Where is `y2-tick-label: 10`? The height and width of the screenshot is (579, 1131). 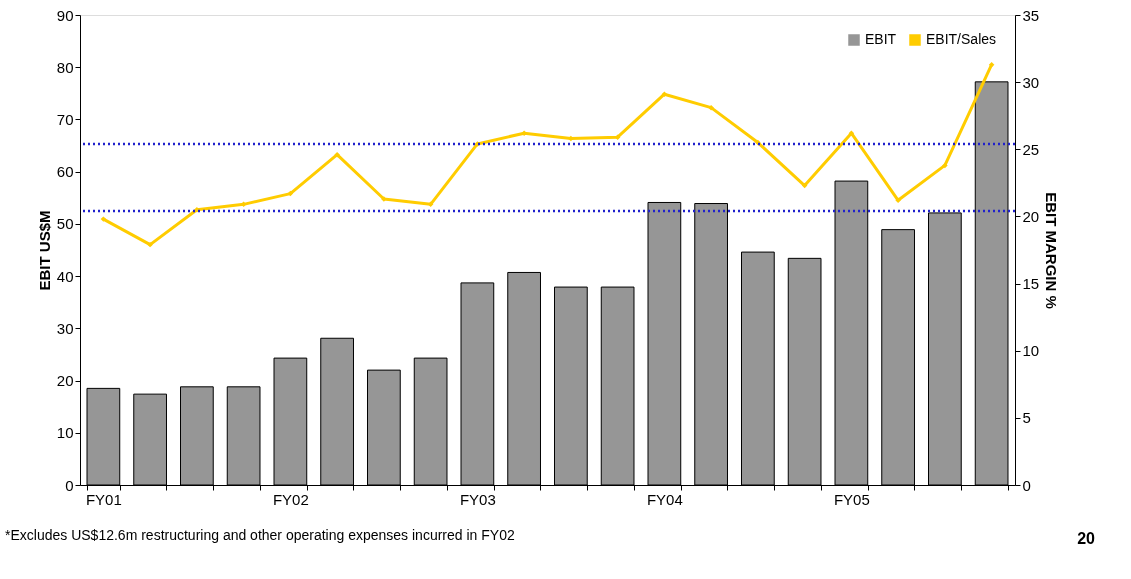
y2-tick-label: 10 is located at coordinates (1031, 351).